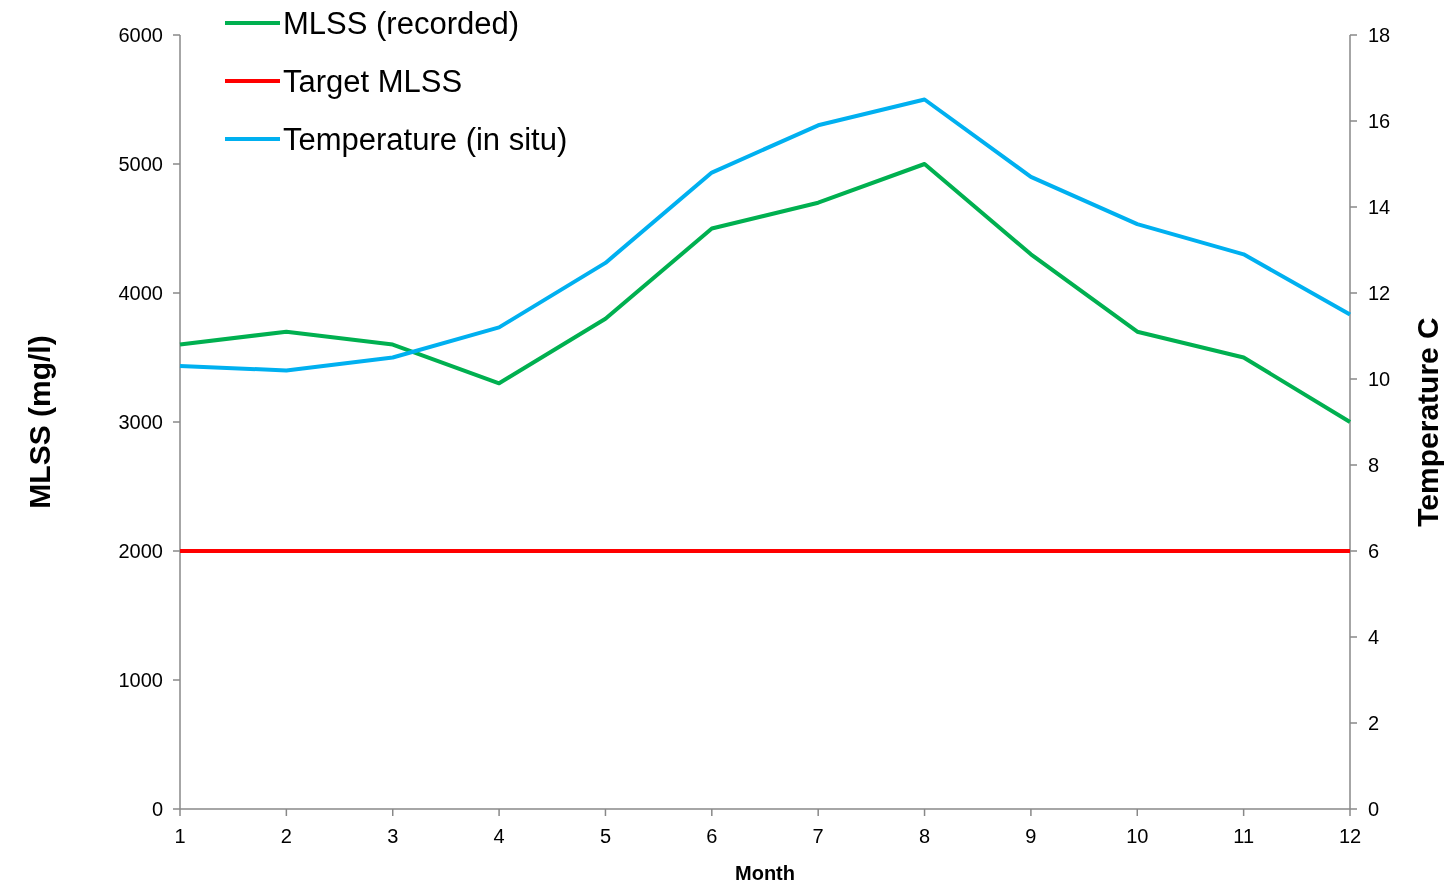 The width and height of the screenshot is (1455, 890). I want to click on x-tick-label: 7, so click(818, 836).